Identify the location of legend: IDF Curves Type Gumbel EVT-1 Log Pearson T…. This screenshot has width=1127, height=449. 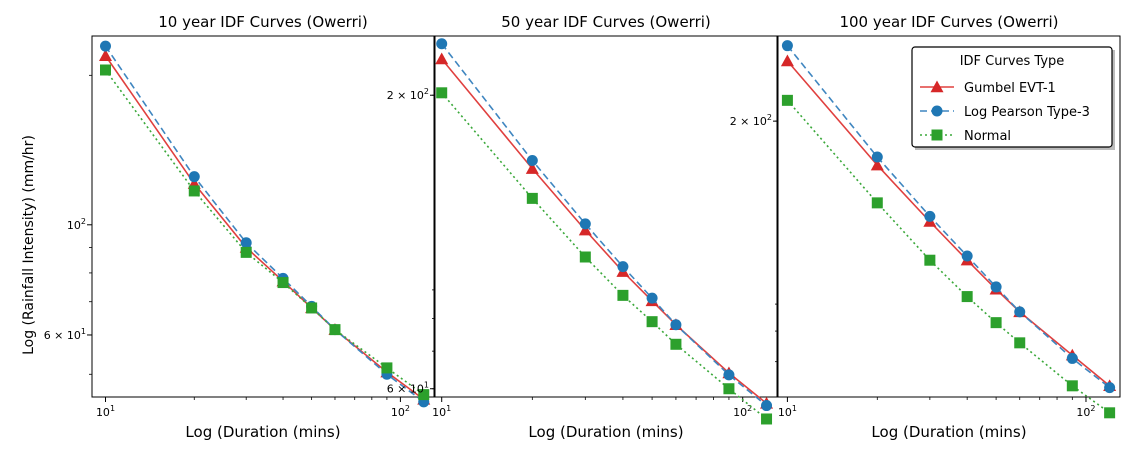
(1013, 98).